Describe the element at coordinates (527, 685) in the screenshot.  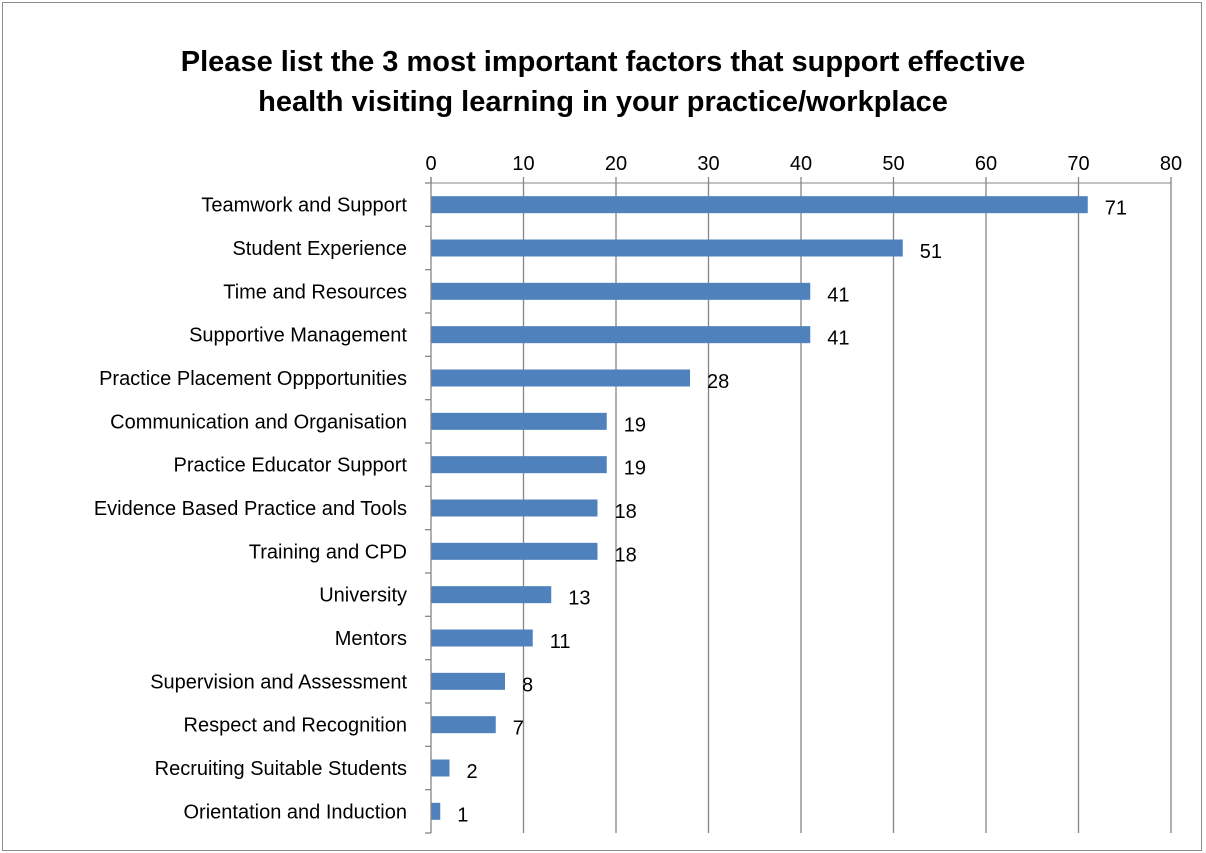
I see `data-label-12: 8` at that location.